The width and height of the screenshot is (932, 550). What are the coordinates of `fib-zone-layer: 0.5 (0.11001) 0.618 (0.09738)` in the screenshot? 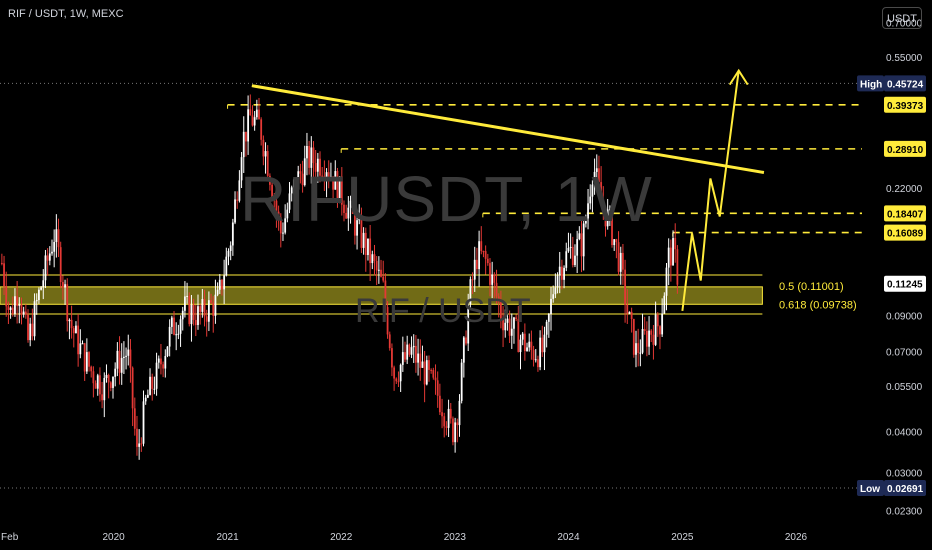 It's located at (428, 294).